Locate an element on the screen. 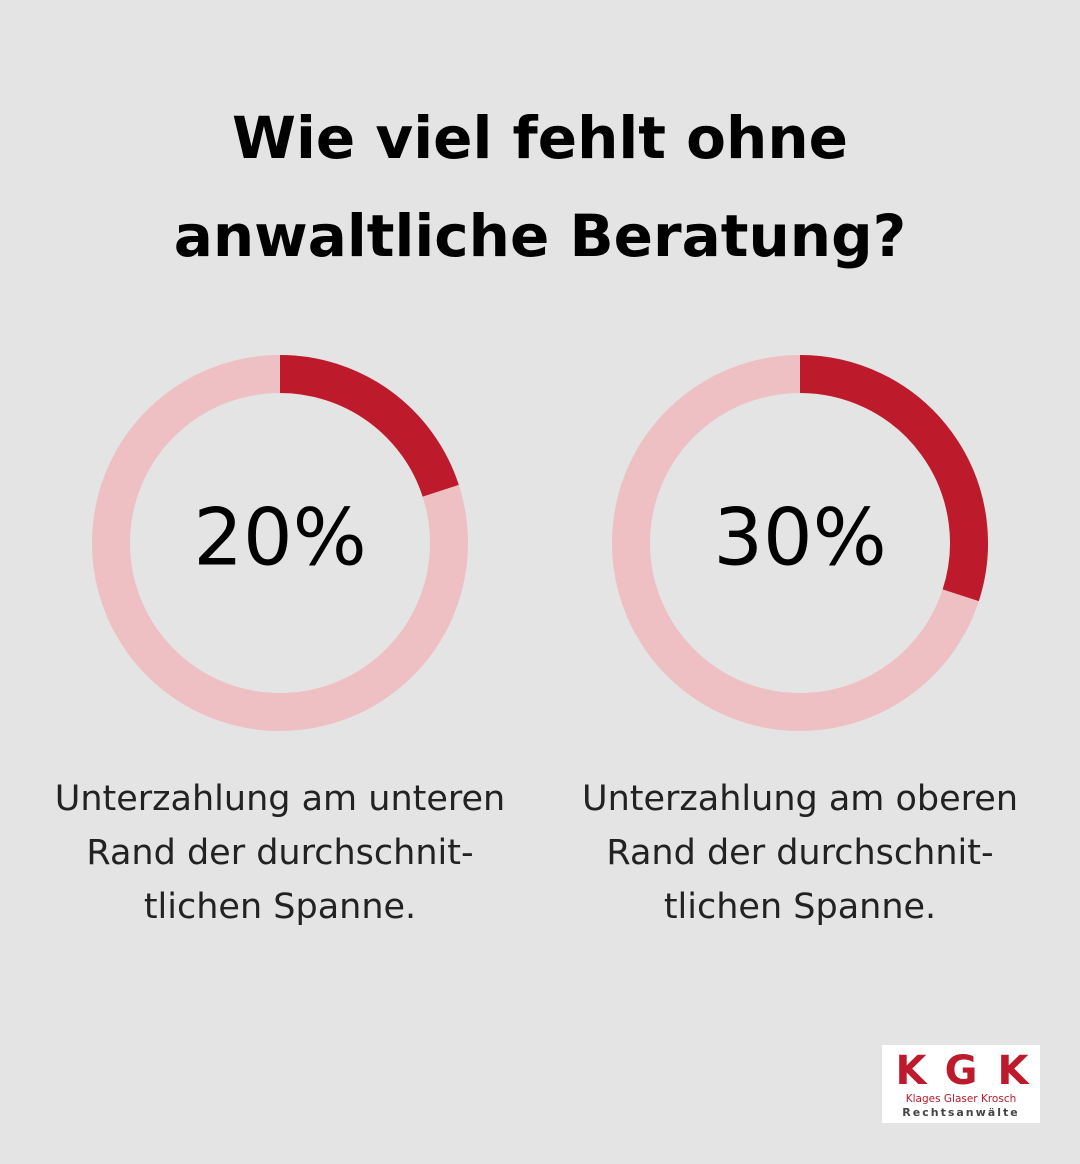 This screenshot has width=1080, height=1164. logo-box is located at coordinates (961, 1084).